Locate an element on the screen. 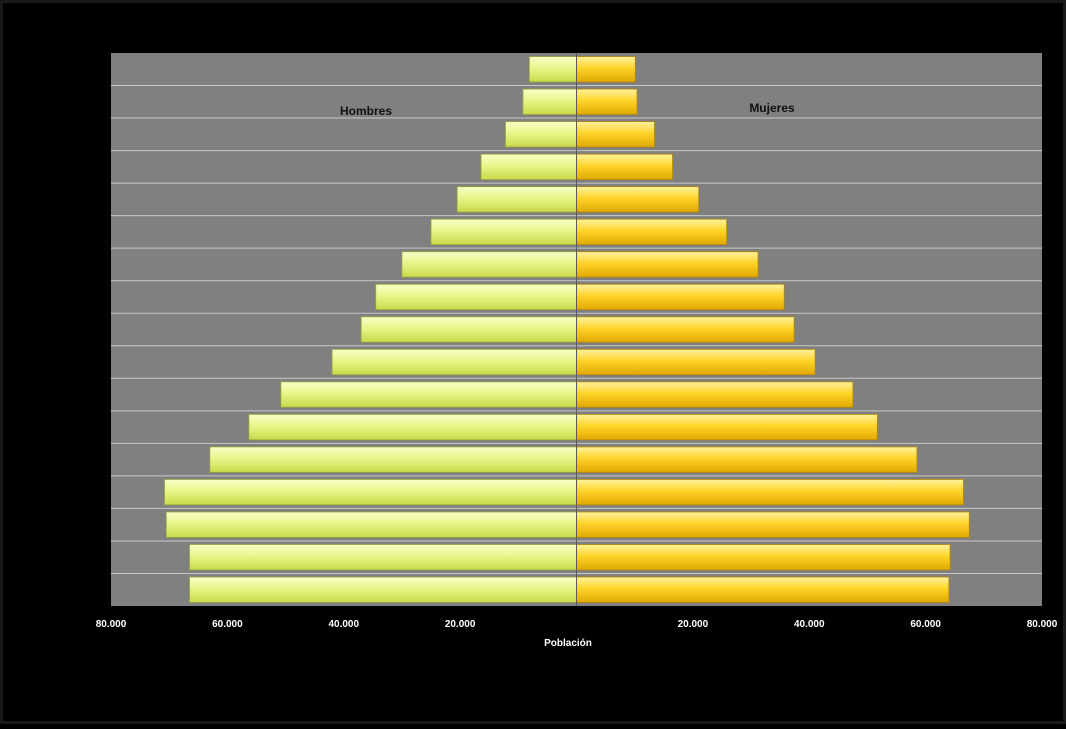 The image size is (1066, 729). x-axis-title: Población is located at coordinates (568, 643).